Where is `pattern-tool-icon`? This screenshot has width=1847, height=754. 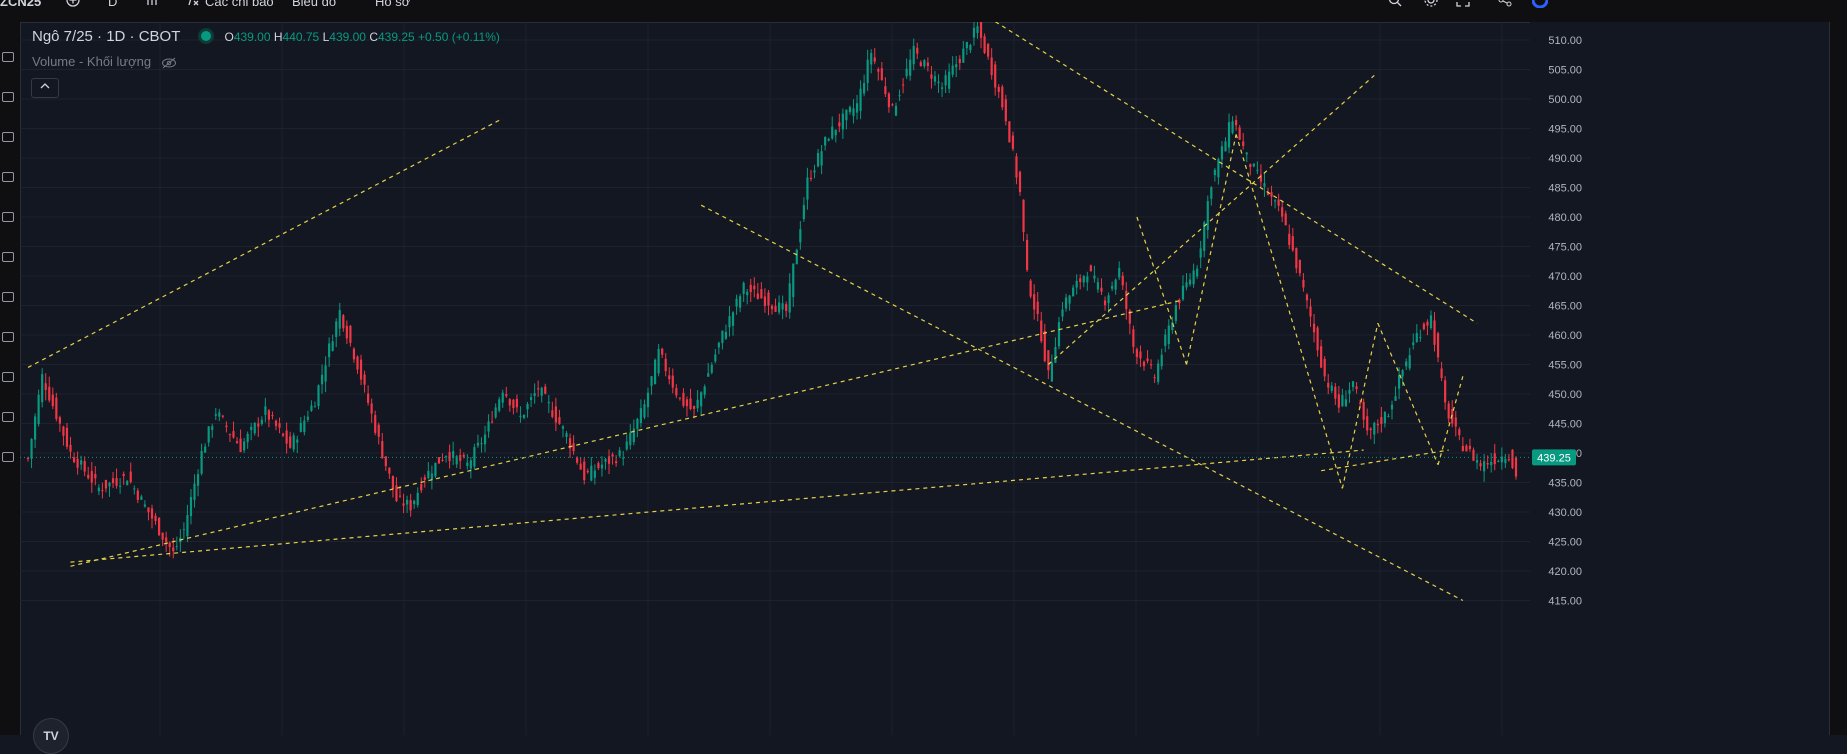 pattern-tool-icon is located at coordinates (8, 177).